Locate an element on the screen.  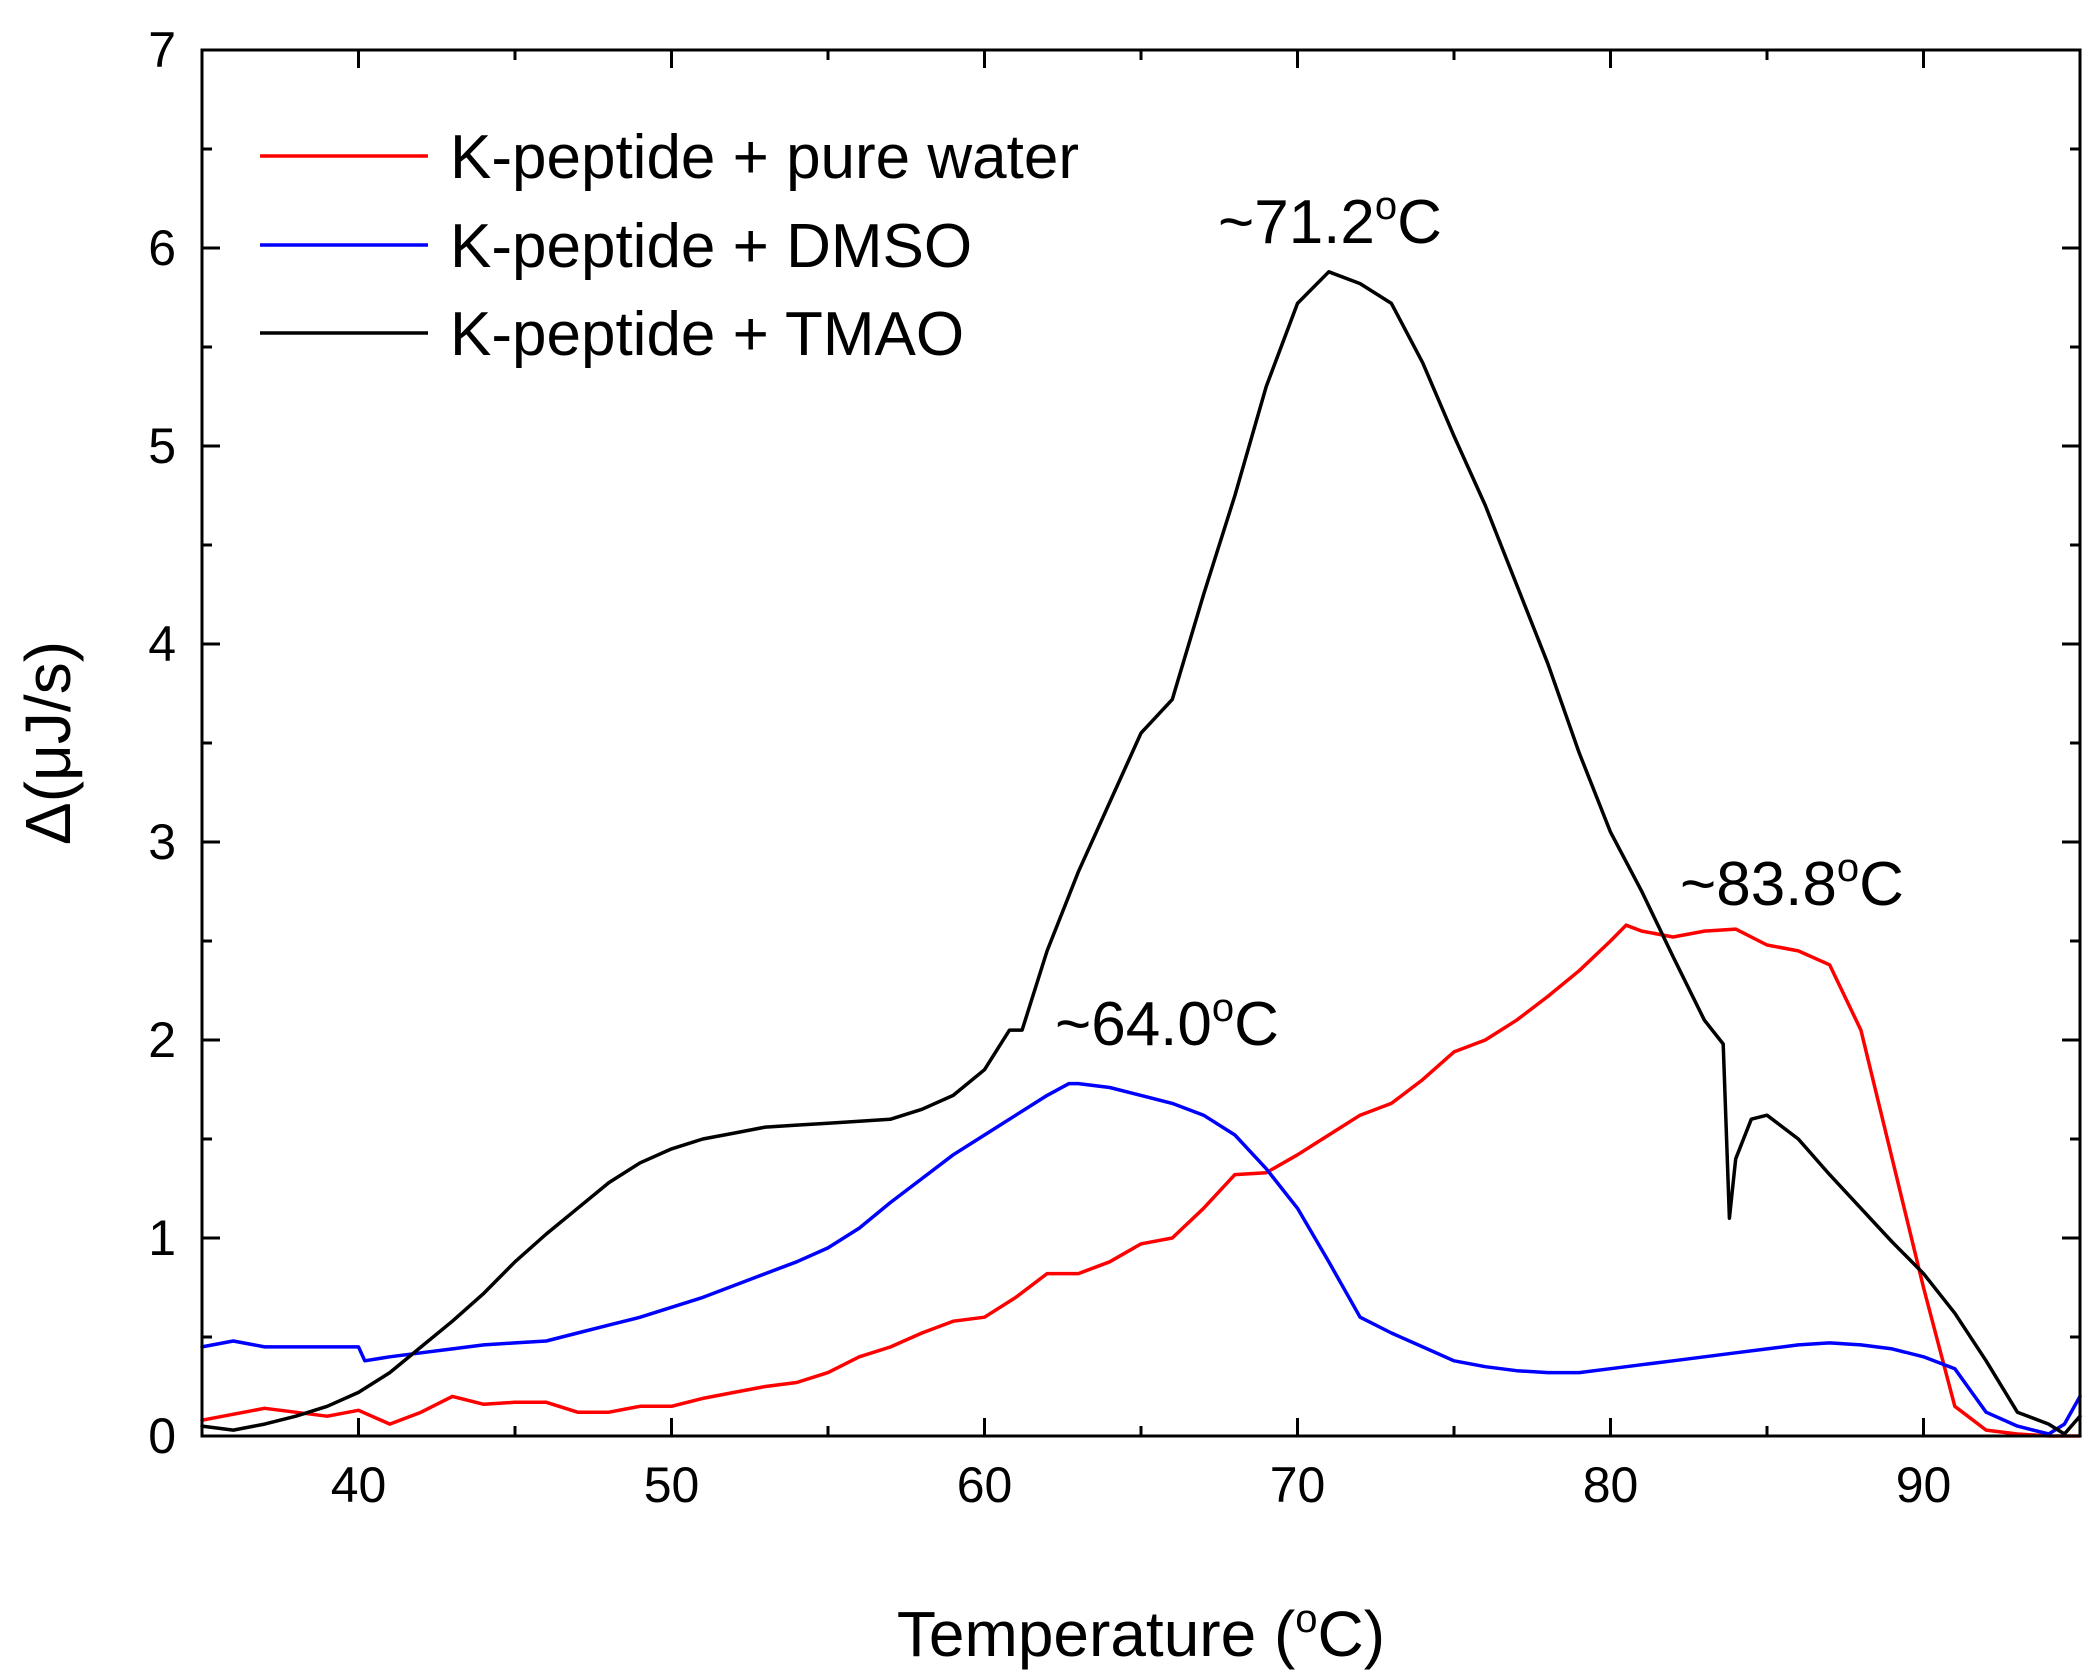
x-axis-title-sup: o is located at coordinates (1306, 1619).